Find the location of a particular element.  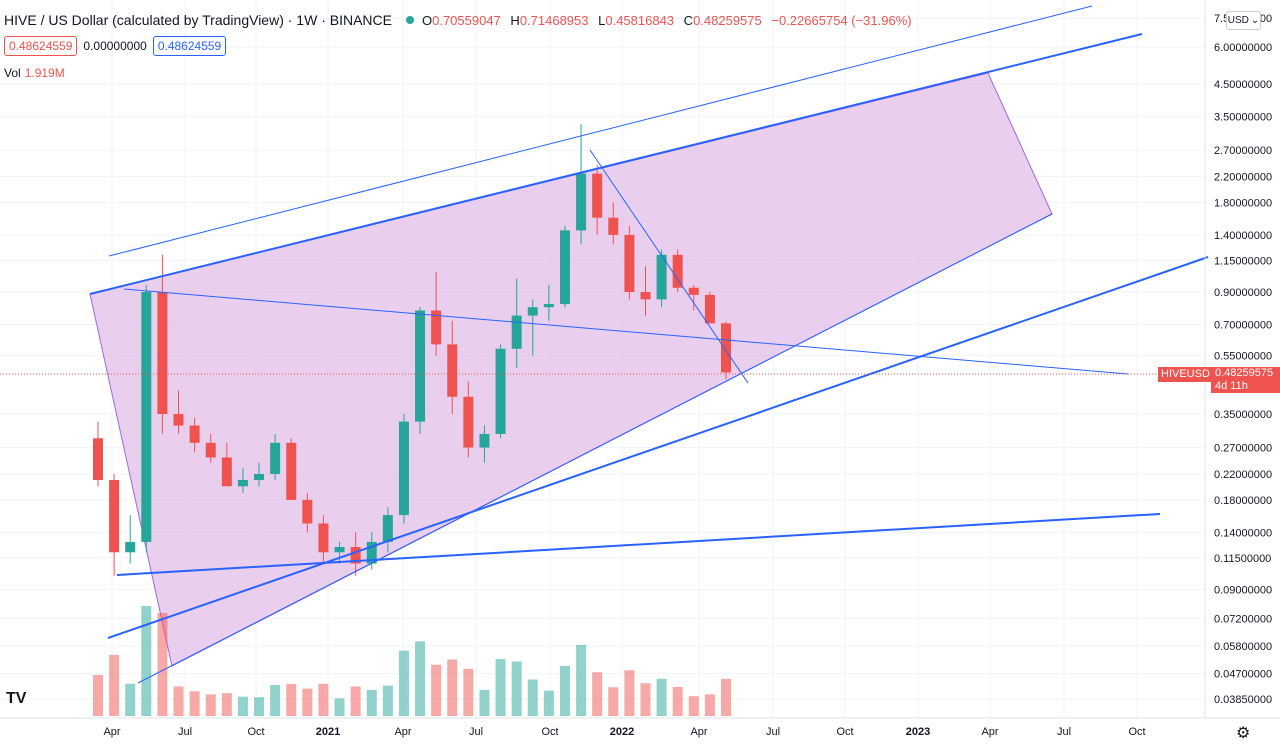

bid-price-box: 0.48624559 is located at coordinates (41, 46).